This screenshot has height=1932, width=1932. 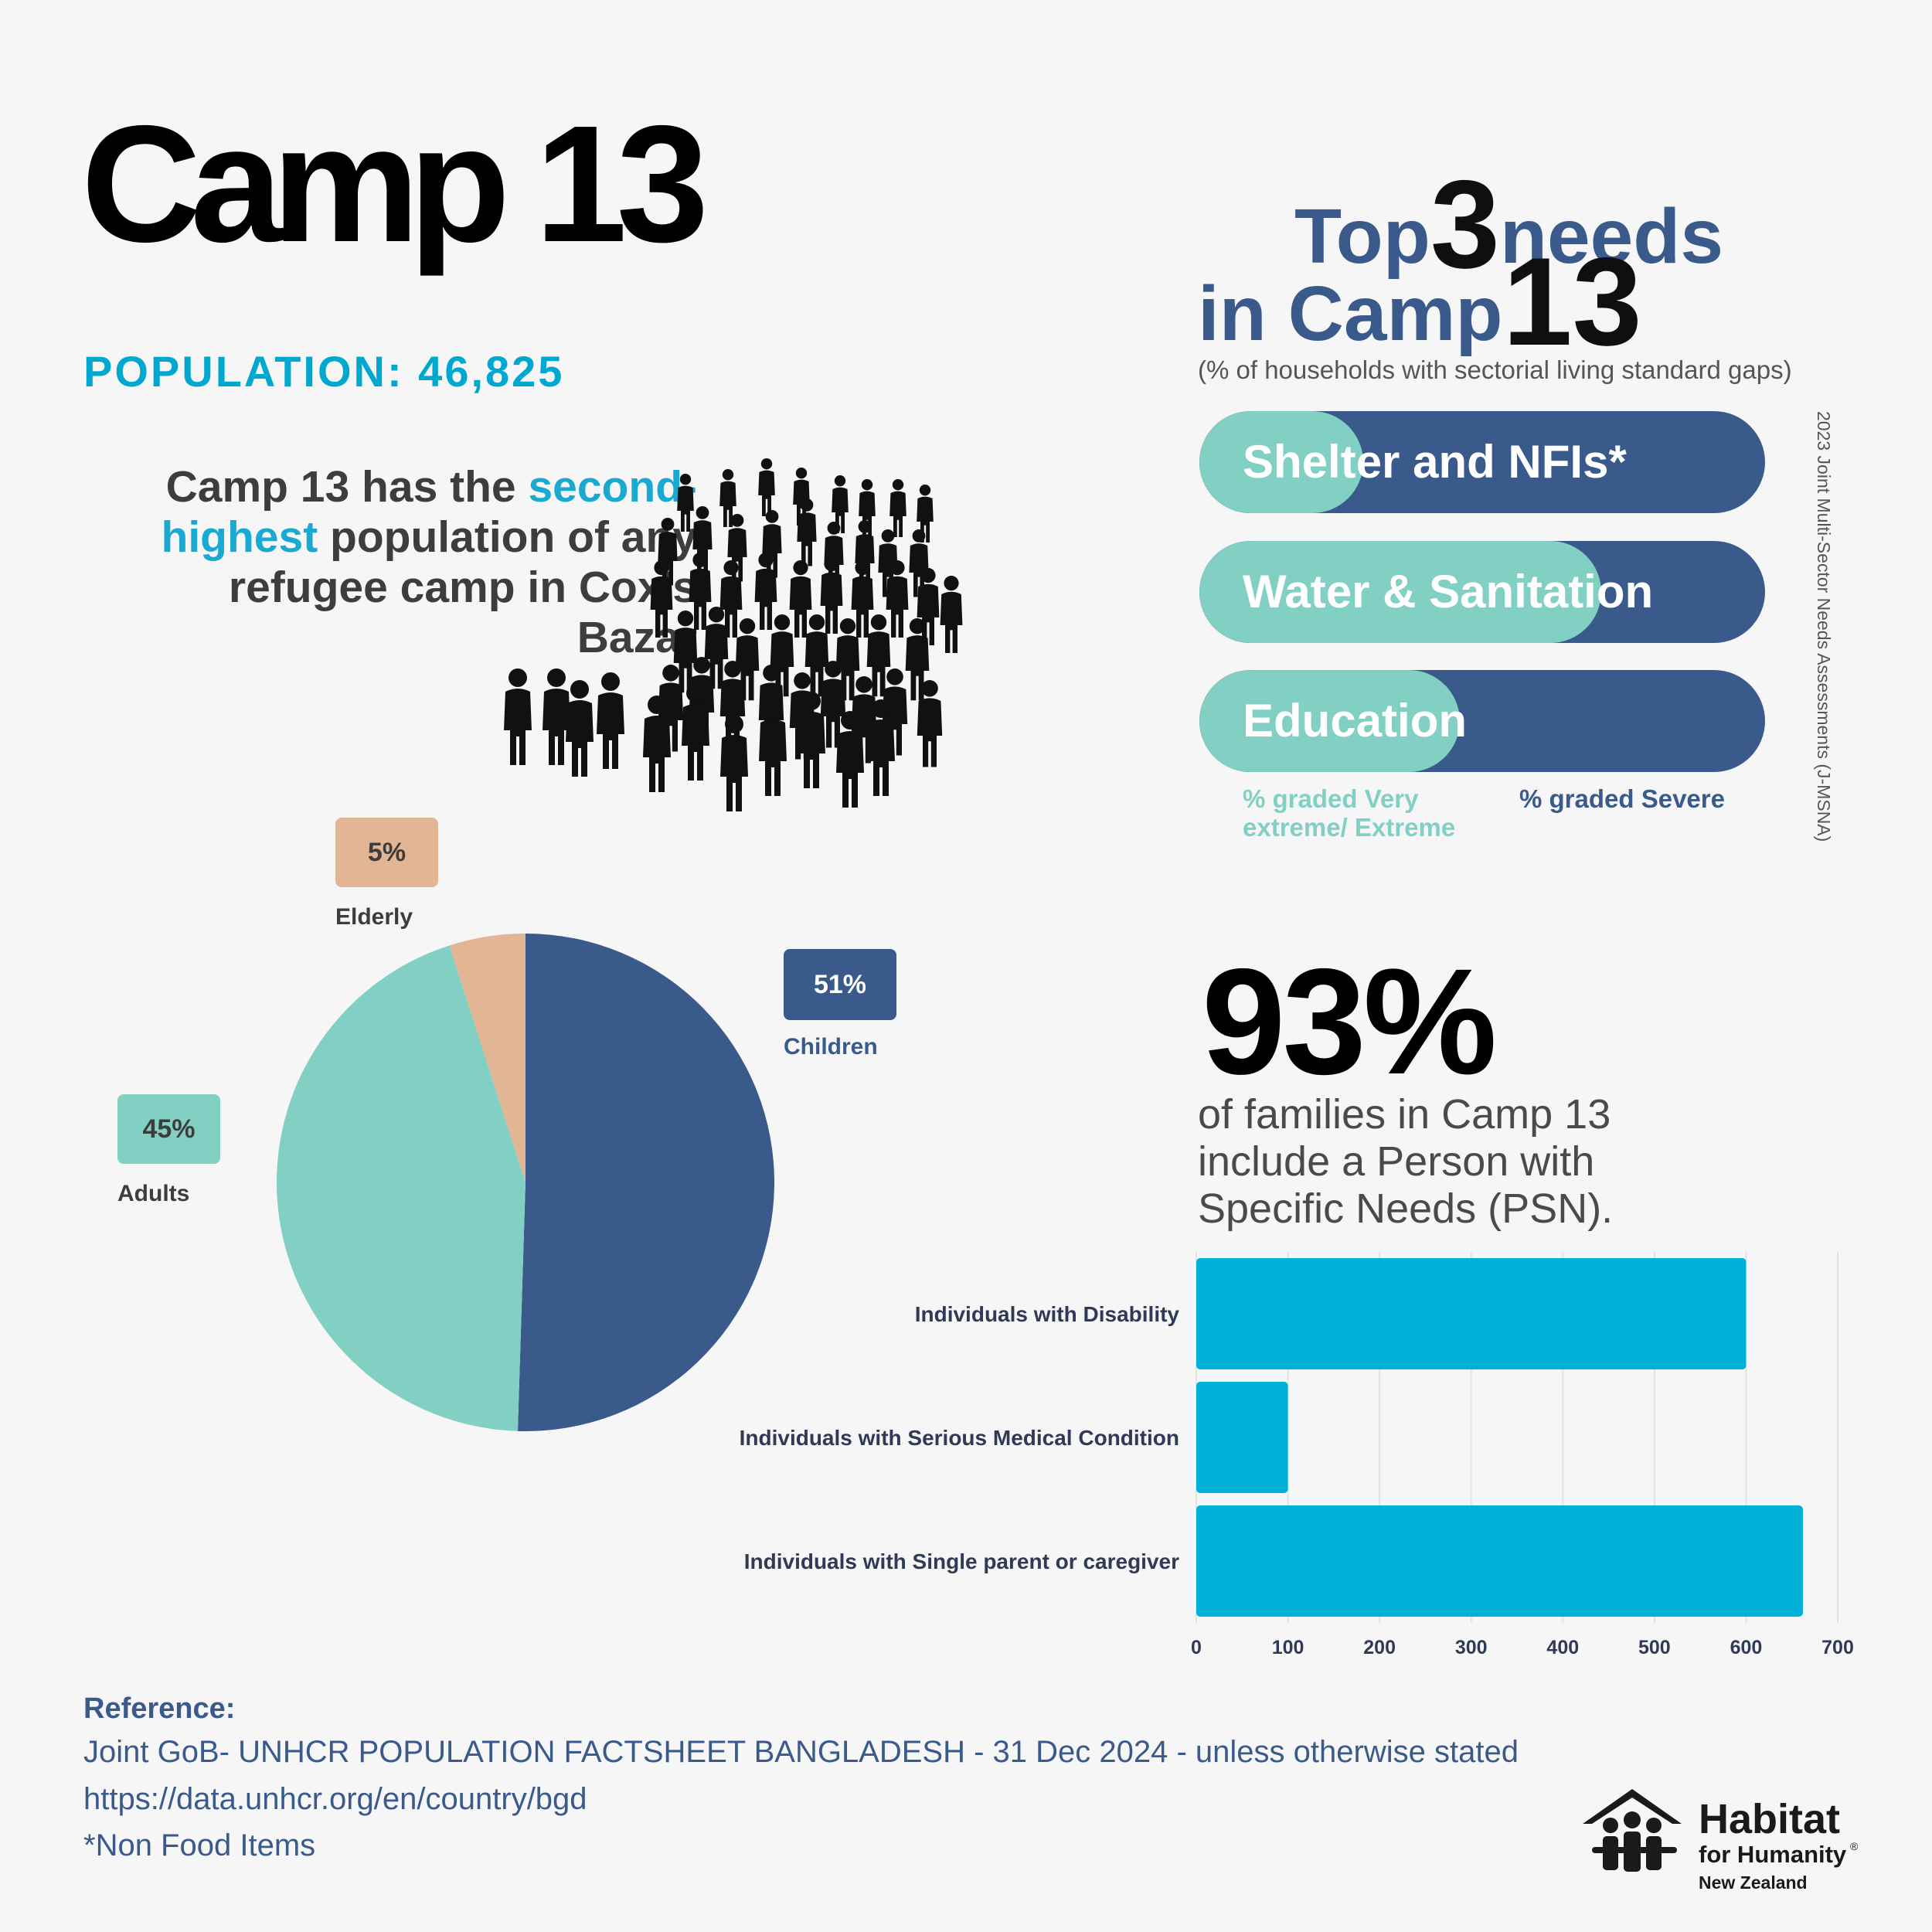 I want to click on pie-slice-adults, so click(x=401, y=1188).